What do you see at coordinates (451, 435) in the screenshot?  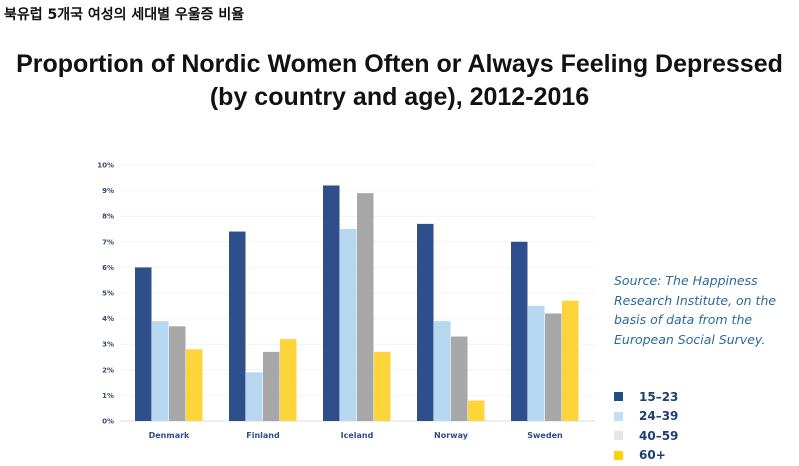 I see `x-category-label: Norway` at bounding box center [451, 435].